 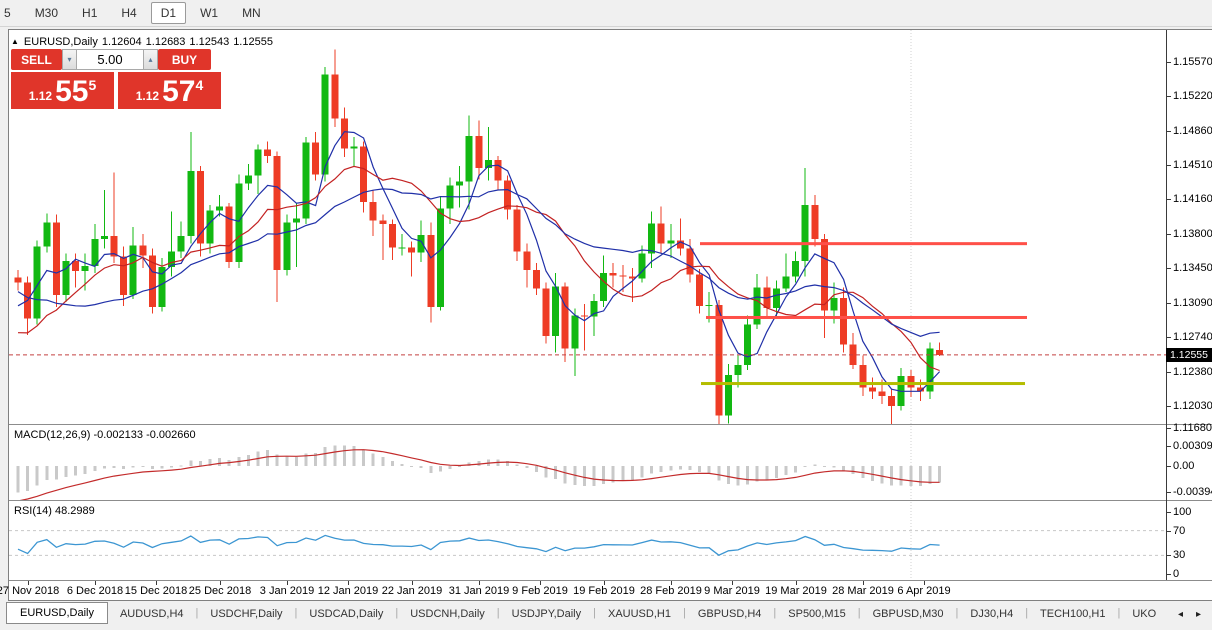 What do you see at coordinates (610, 600) in the screenshot?
I see `chart-window-border` at bounding box center [610, 600].